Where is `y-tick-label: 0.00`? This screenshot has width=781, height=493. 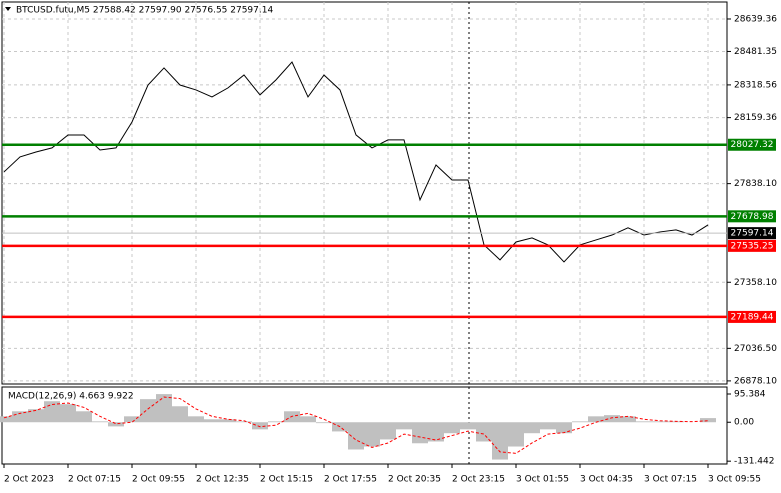
y-tick-label: 0.00 is located at coordinates (744, 423).